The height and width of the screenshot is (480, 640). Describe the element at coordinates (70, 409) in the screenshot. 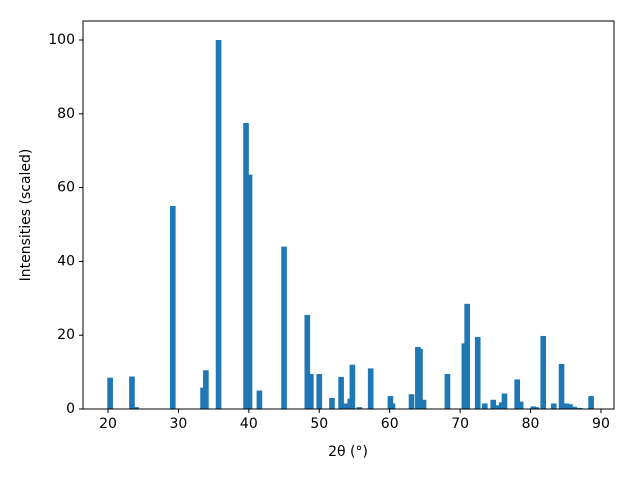

I see `y-tick-label: 0` at that location.